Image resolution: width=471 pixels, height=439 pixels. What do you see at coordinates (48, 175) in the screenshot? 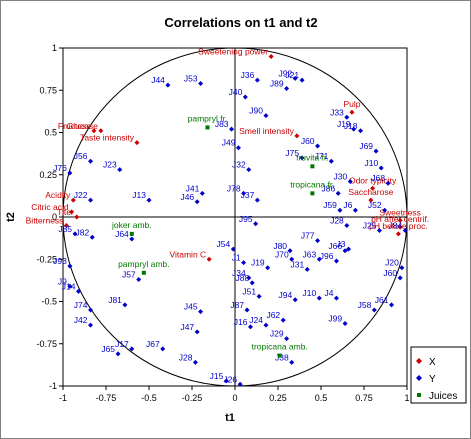
I see `y-tick-label: 0.25` at bounding box center [48, 175].